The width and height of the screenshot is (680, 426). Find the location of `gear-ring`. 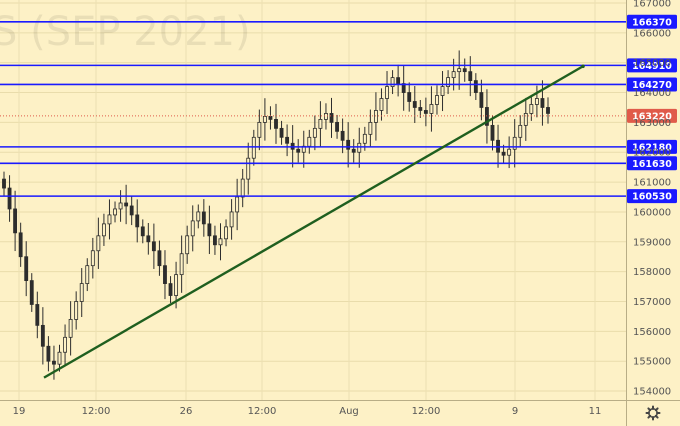

gear-ring is located at coordinates (653, 413).